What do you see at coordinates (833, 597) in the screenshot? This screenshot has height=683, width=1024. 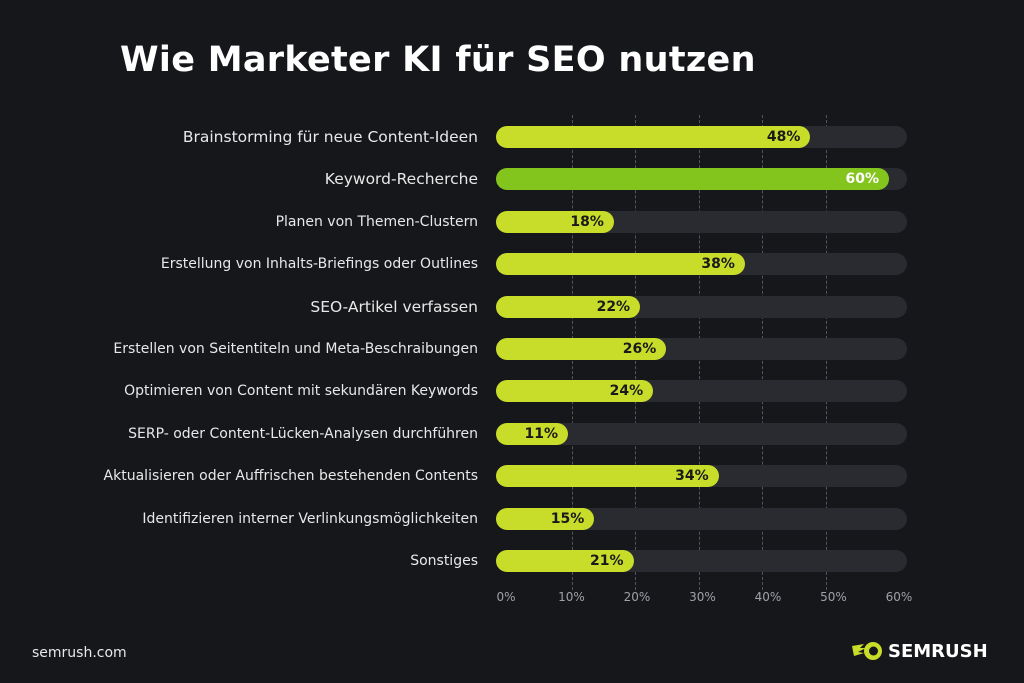 I see `x-tick-label: 50%` at bounding box center [833, 597].